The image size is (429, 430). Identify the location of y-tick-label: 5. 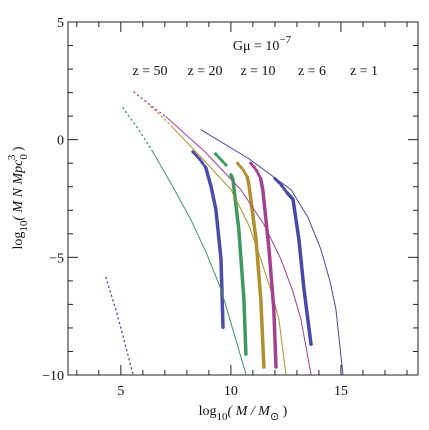
(60, 23).